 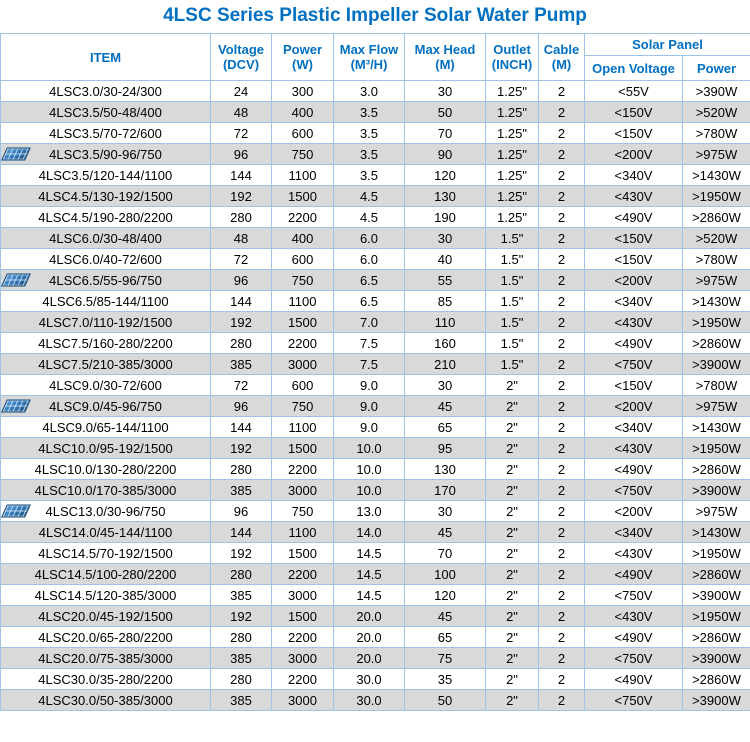 What do you see at coordinates (105, 406) in the screenshot?
I see `item-label: 4LSC9.0/45-96/750` at bounding box center [105, 406].